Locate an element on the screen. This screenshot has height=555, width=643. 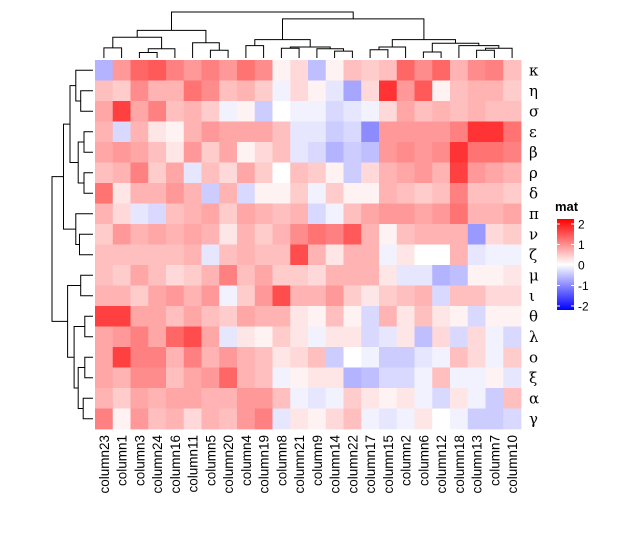
row-label: ξ is located at coordinates (533, 378).